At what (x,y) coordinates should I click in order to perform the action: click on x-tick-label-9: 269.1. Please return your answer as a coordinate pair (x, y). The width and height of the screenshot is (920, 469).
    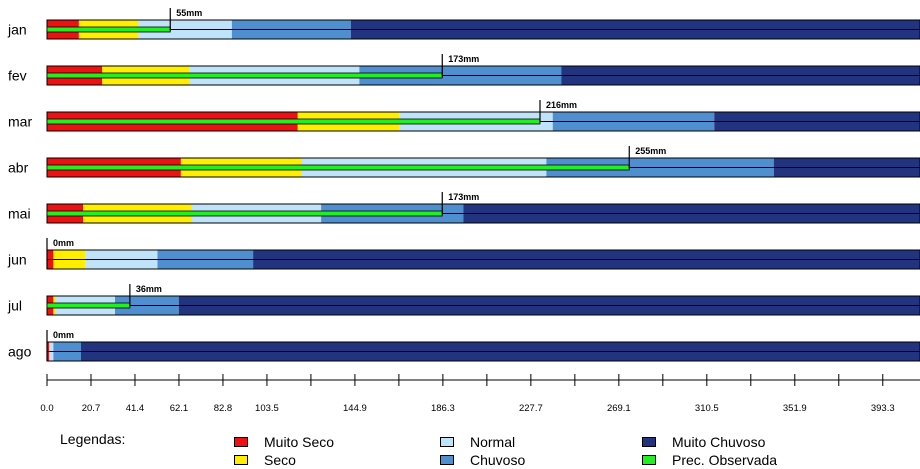
    Looking at the image, I should click on (619, 408).